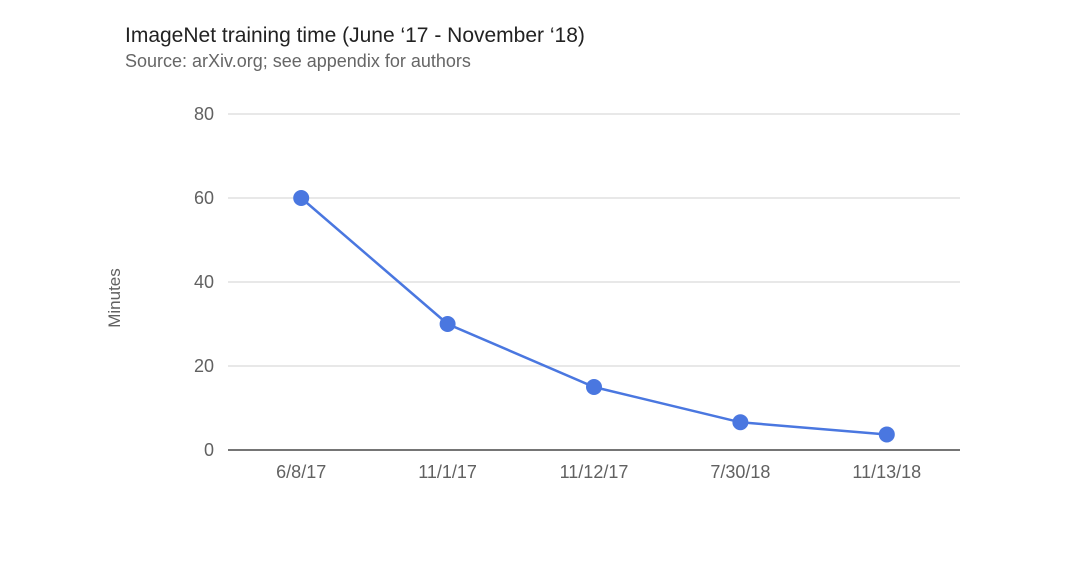 The image size is (1080, 564). Describe the element at coordinates (114, 298) in the screenshot. I see `y-axis-label: Minutes` at that location.